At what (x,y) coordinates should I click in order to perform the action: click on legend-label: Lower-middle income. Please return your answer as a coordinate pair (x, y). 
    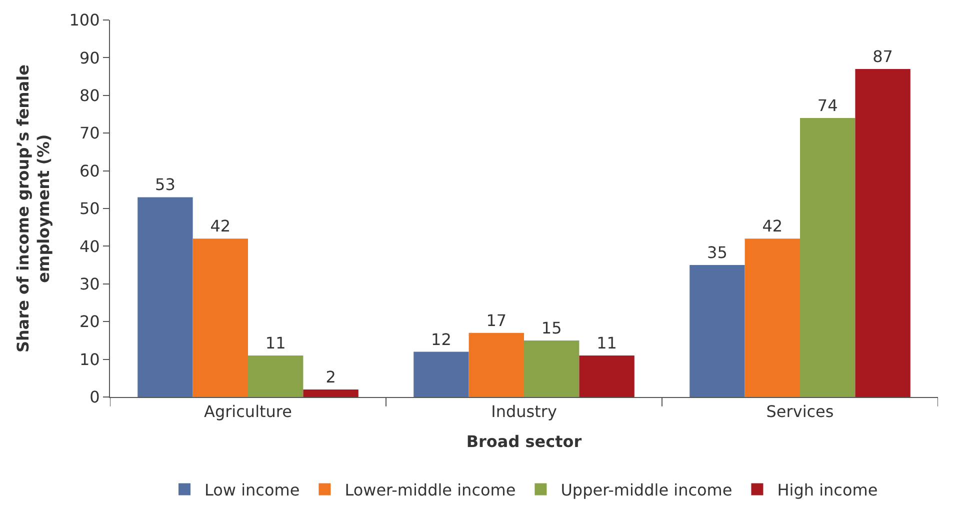
    Looking at the image, I should click on (430, 490).